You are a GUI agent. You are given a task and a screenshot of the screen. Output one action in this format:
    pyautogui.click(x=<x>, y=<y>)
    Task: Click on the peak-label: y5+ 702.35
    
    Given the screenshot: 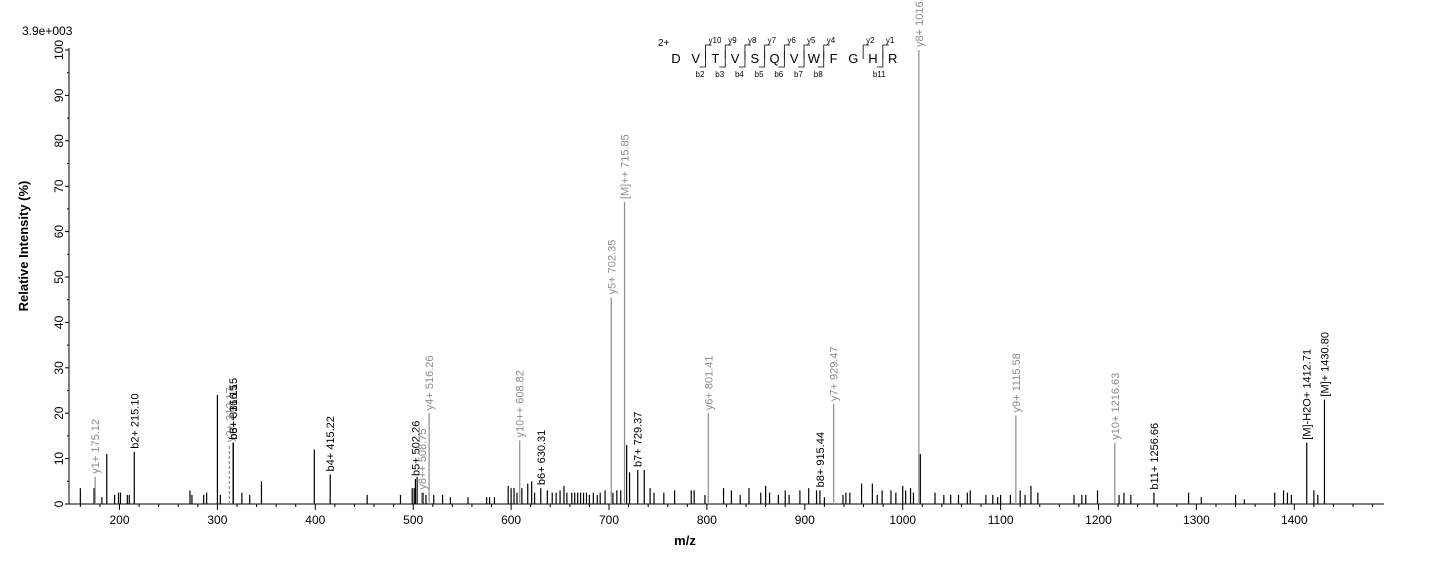 What is the action you would take?
    pyautogui.click(x=612, y=267)
    